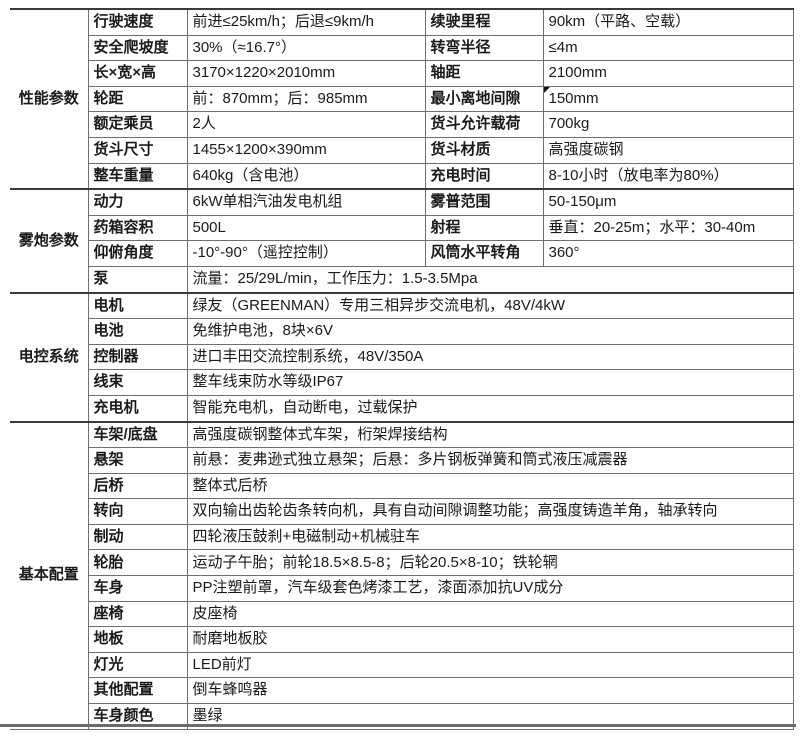  What do you see at coordinates (490, 434) in the screenshot?
I see `spec-value: 高强度碳钢整体式车架，桁架焊接结构` at bounding box center [490, 434].